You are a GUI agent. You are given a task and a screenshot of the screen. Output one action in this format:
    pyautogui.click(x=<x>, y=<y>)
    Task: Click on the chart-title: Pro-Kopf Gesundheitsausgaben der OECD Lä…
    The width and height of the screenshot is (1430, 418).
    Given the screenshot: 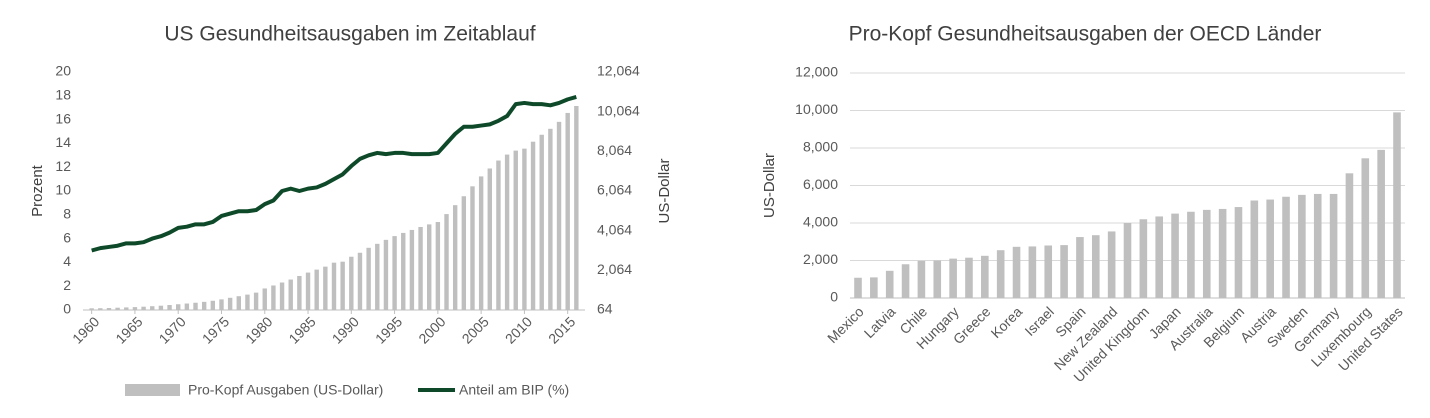 What is the action you would take?
    pyautogui.click(x=1085, y=34)
    